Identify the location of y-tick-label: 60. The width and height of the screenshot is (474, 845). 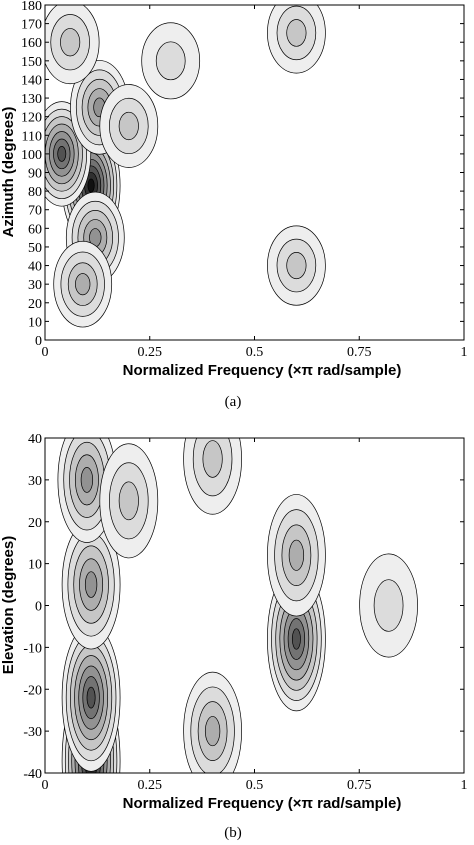
(35, 229).